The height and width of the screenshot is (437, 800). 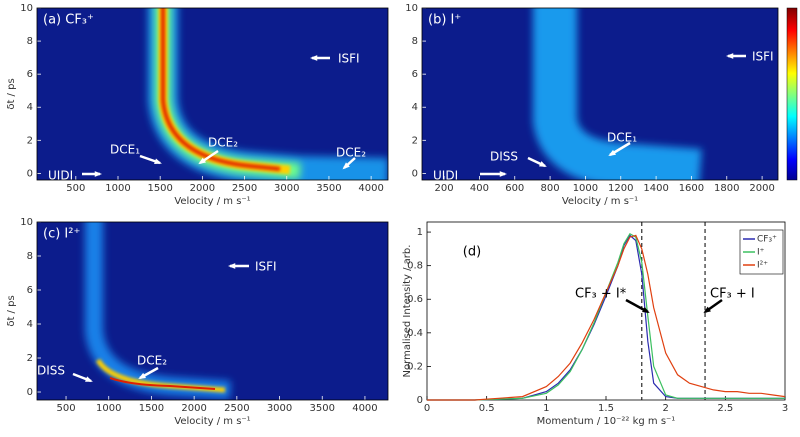 What do you see at coordinates (415, 366) in the screenshot?
I see `y-tick-label: 0.2` at bounding box center [415, 366].